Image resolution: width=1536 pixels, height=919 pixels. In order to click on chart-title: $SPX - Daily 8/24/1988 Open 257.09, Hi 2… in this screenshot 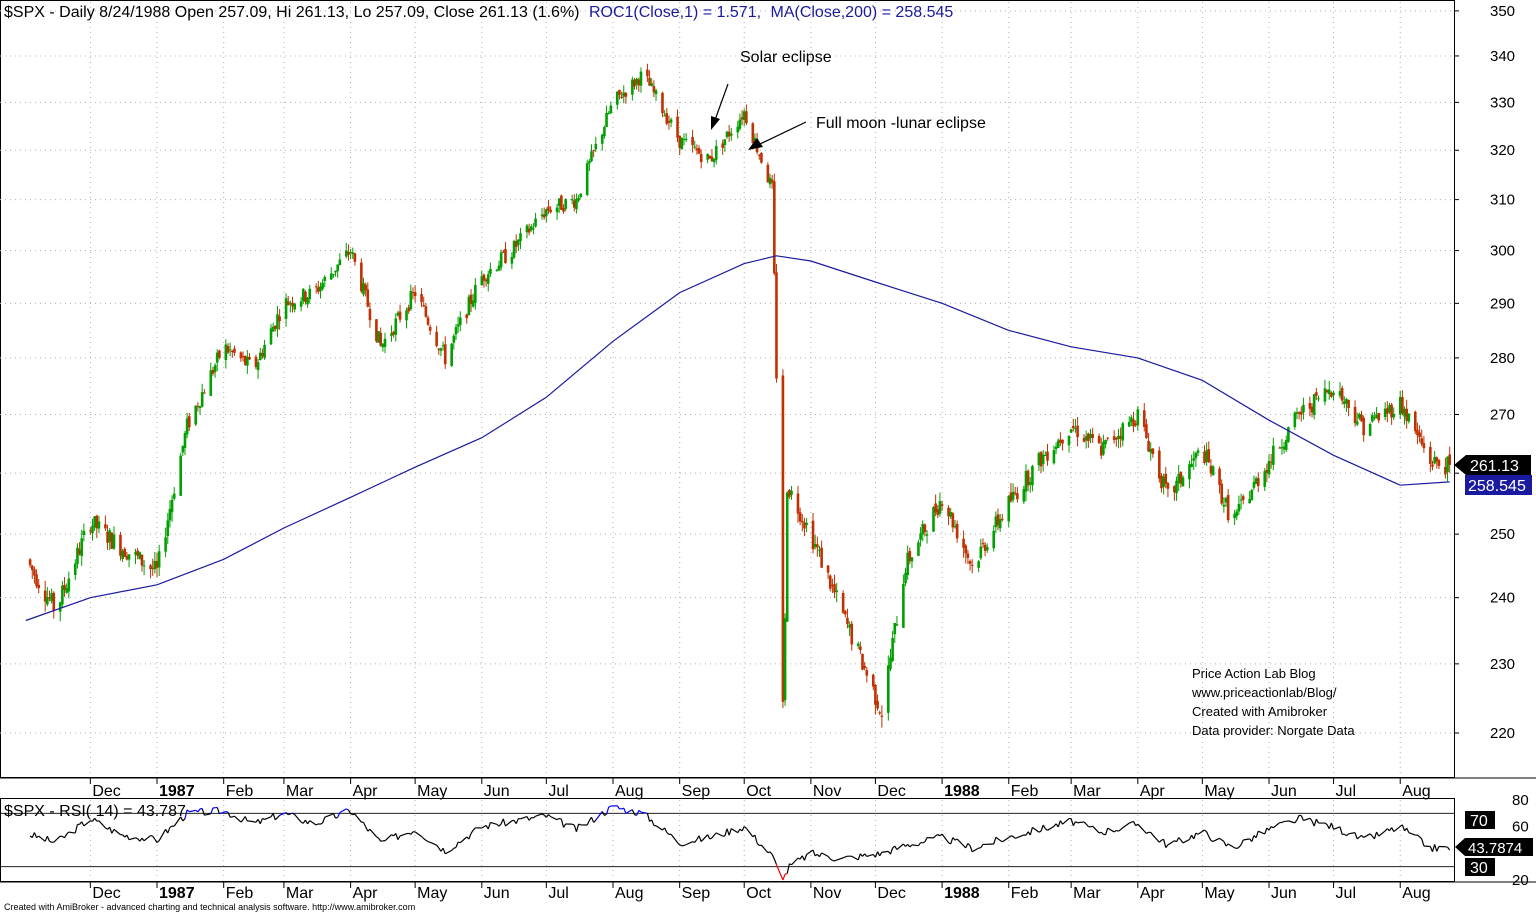, I will do `click(478, 12)`.